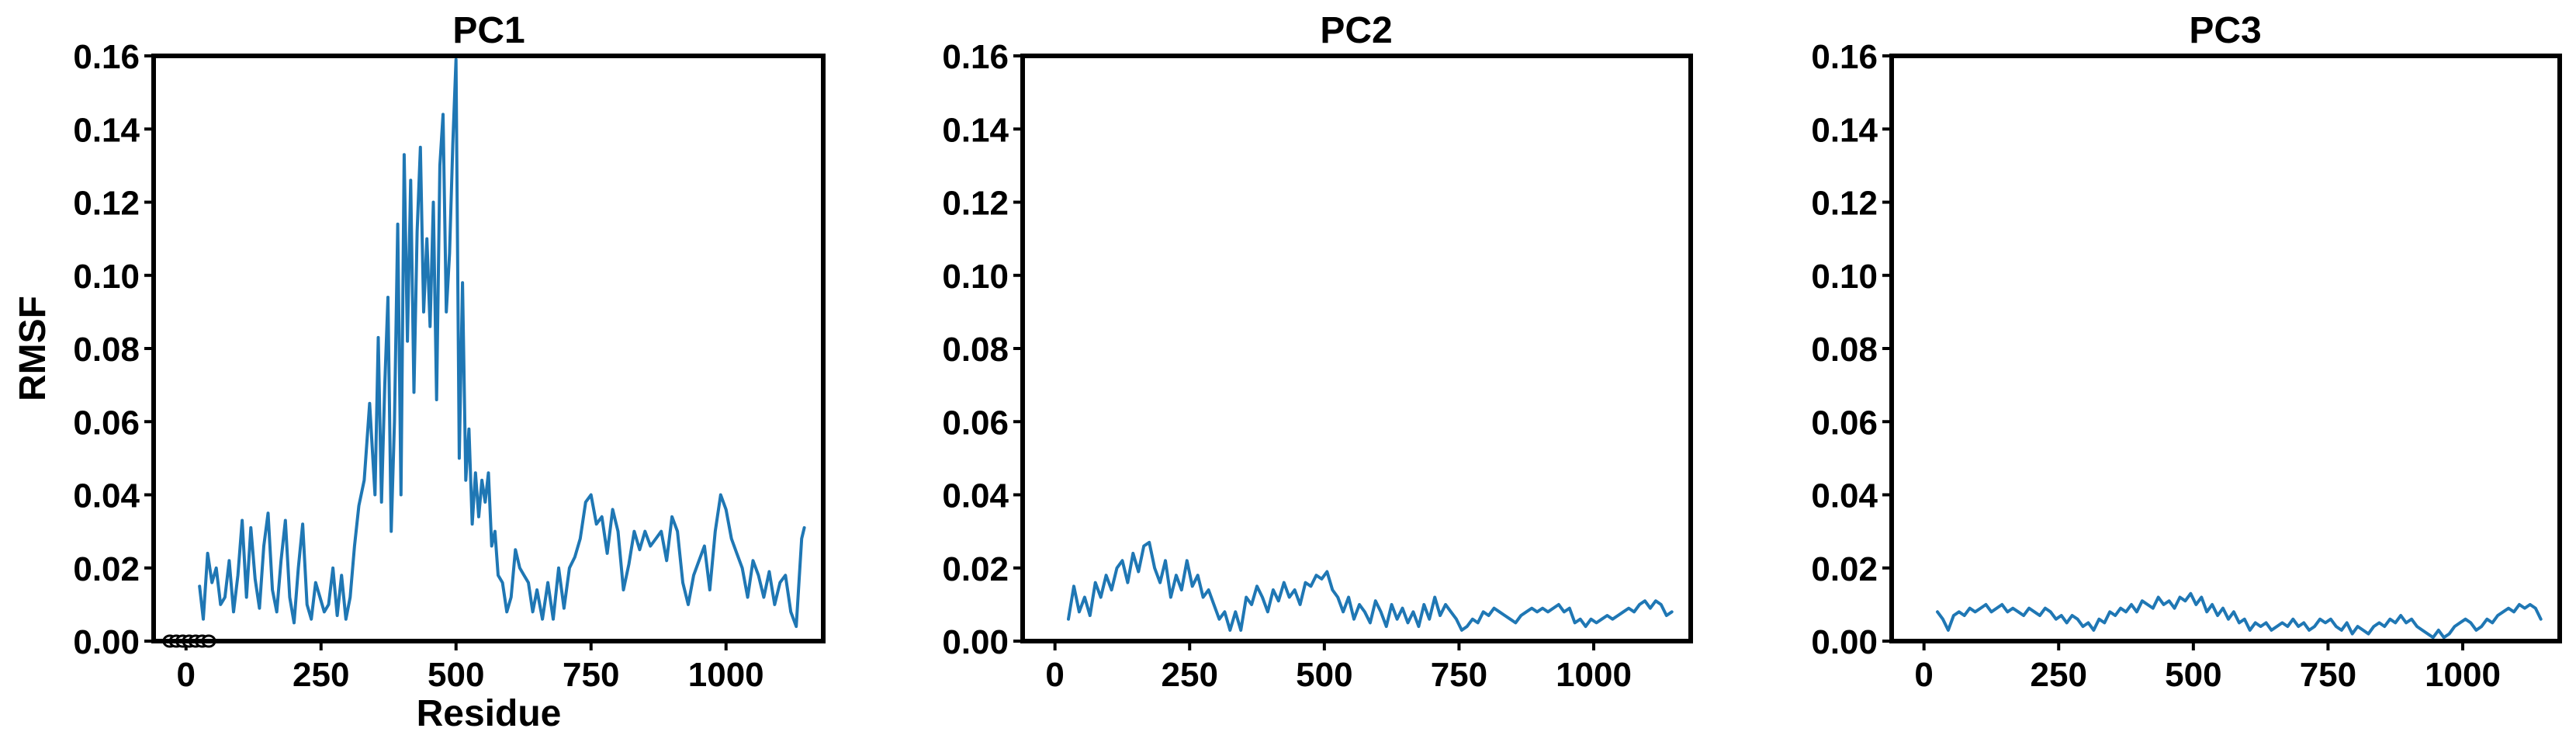 The height and width of the screenshot is (749, 2576). I want to click on chart-title: PC1, so click(488, 30).